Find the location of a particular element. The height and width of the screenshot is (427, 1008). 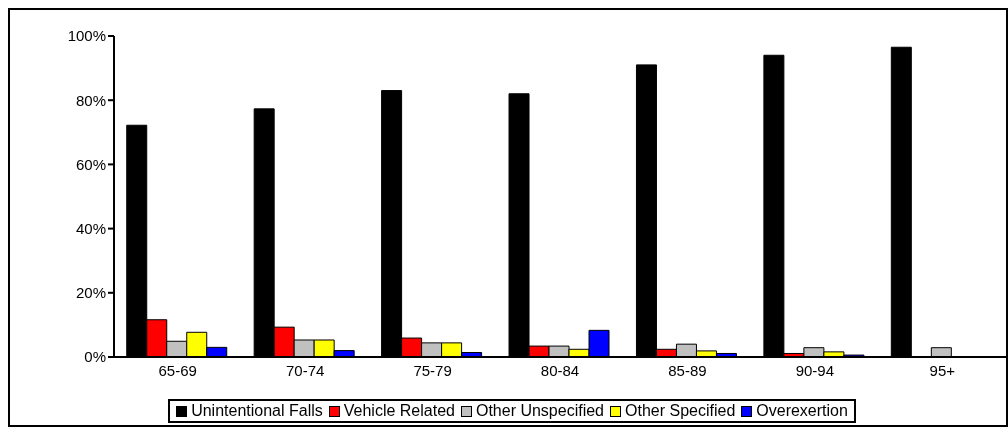

y-tick-label: 40% is located at coordinates (90, 228).